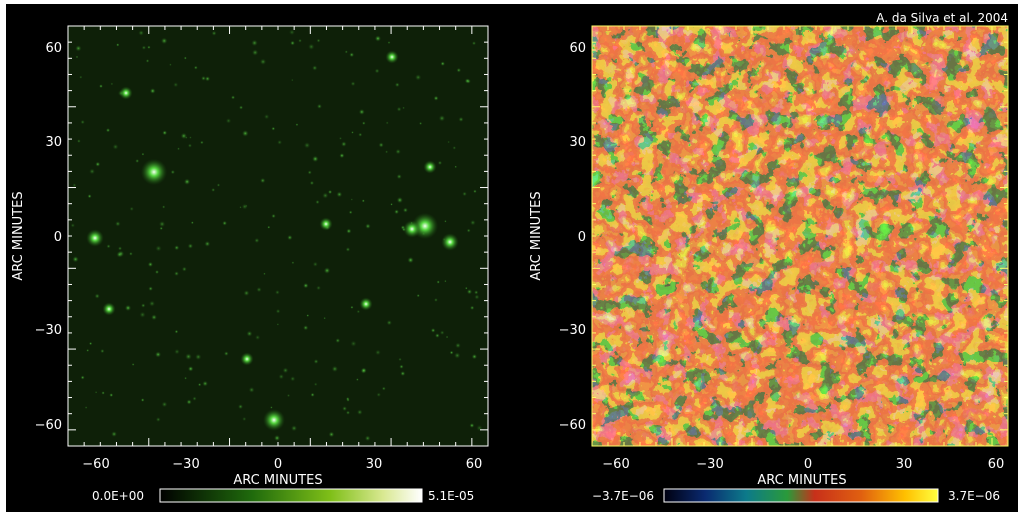 The height and width of the screenshot is (518, 1024). What do you see at coordinates (904, 464) in the screenshot?
I see `right-xtick-label: 30` at bounding box center [904, 464].